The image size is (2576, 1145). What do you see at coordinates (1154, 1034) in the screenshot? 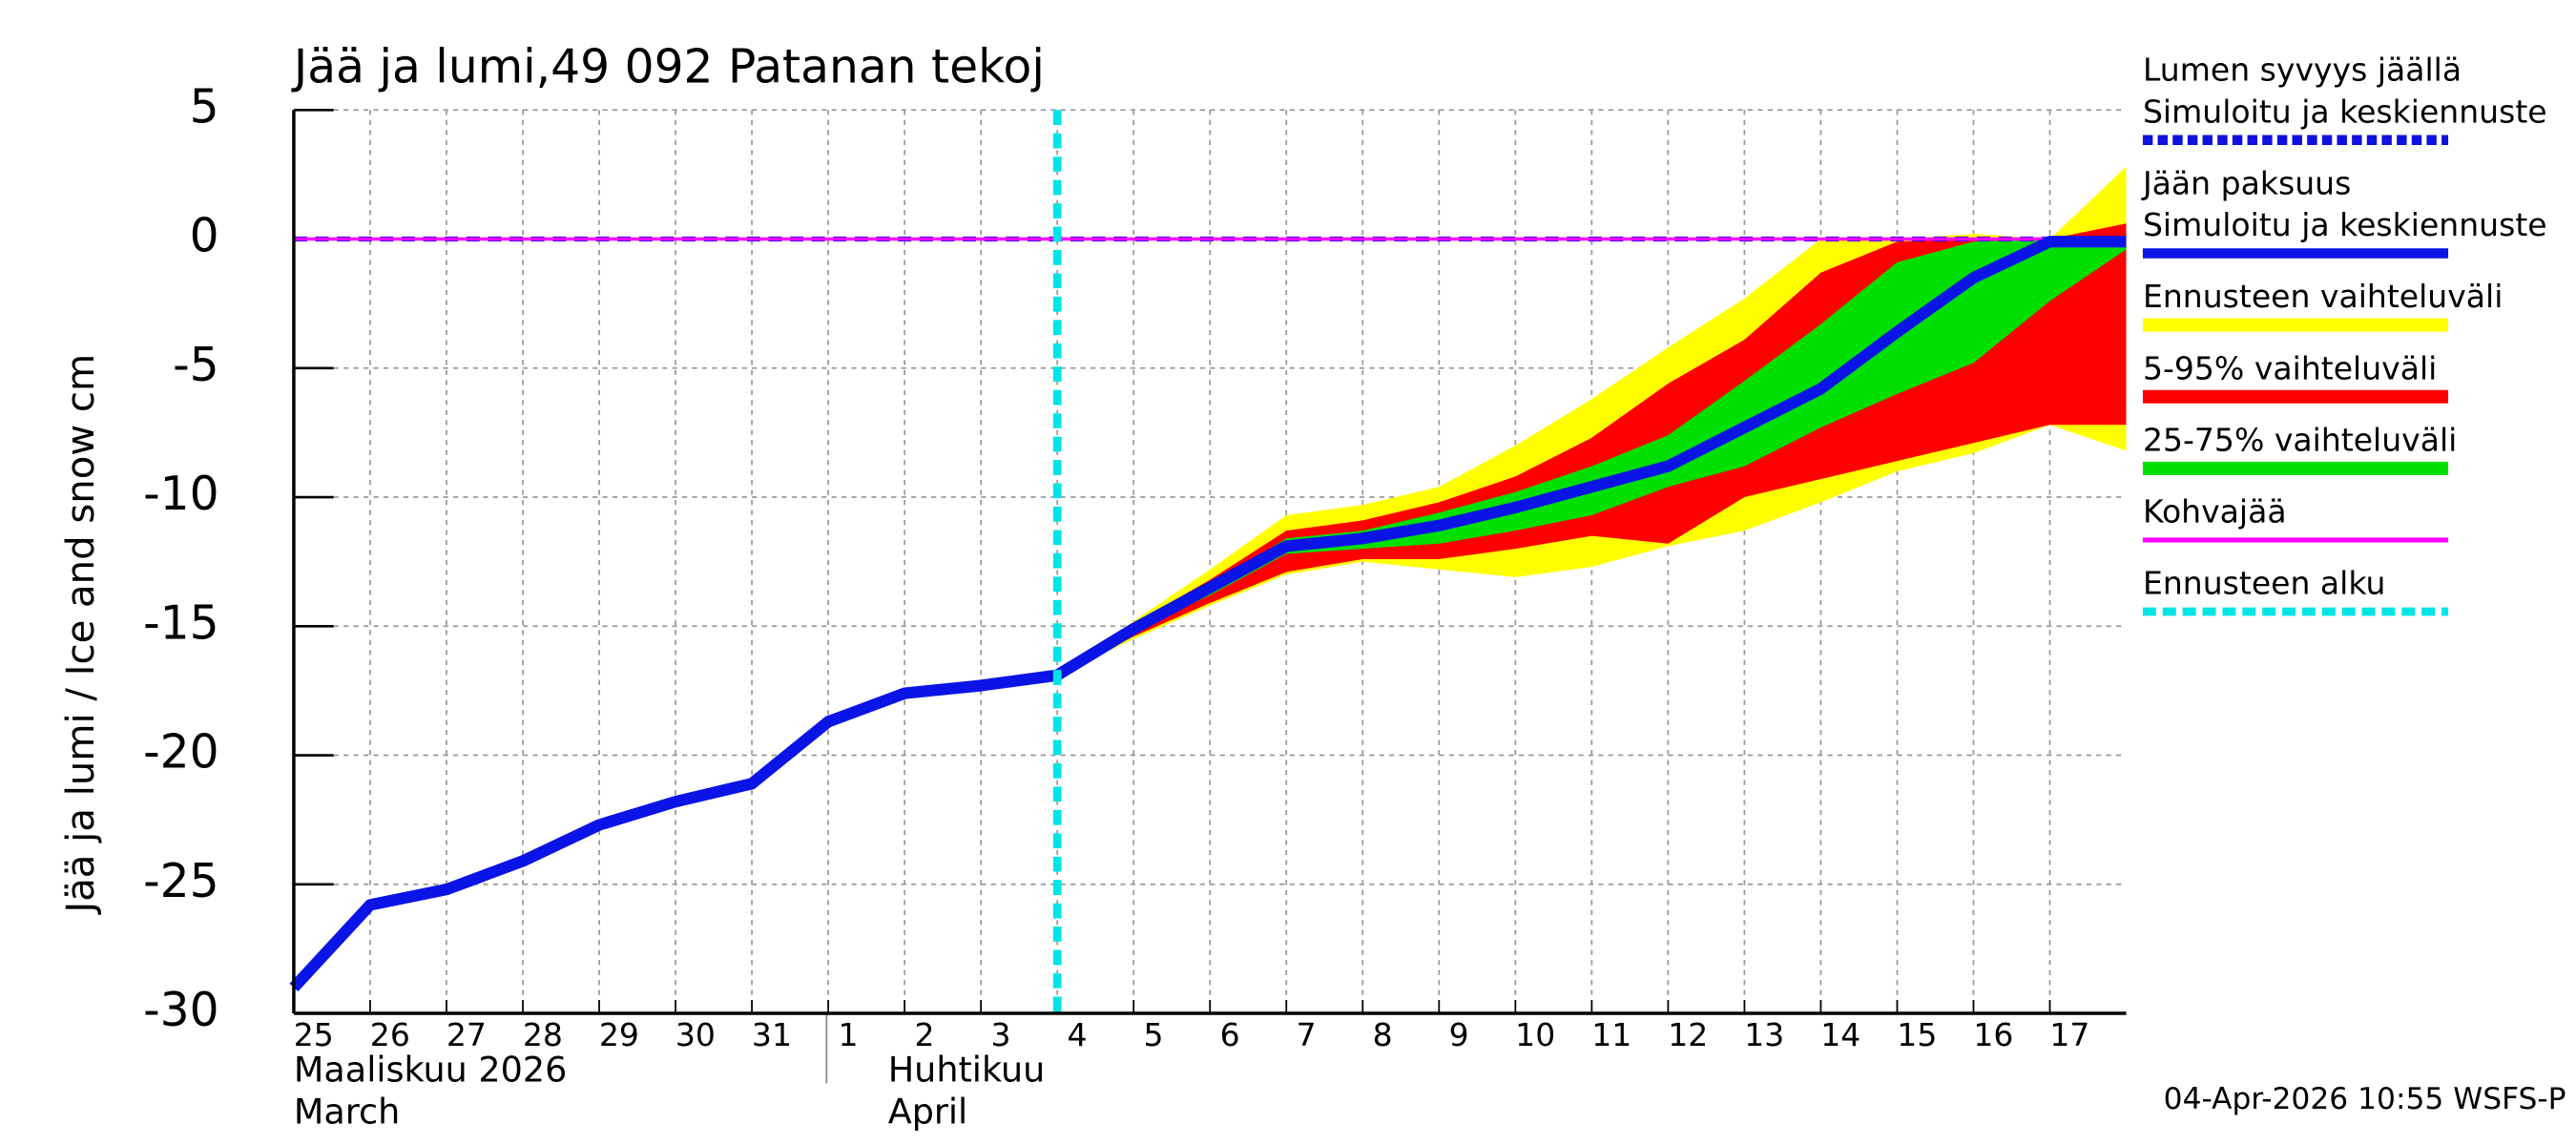
I see `x-tick-label: 5` at bounding box center [1154, 1034].